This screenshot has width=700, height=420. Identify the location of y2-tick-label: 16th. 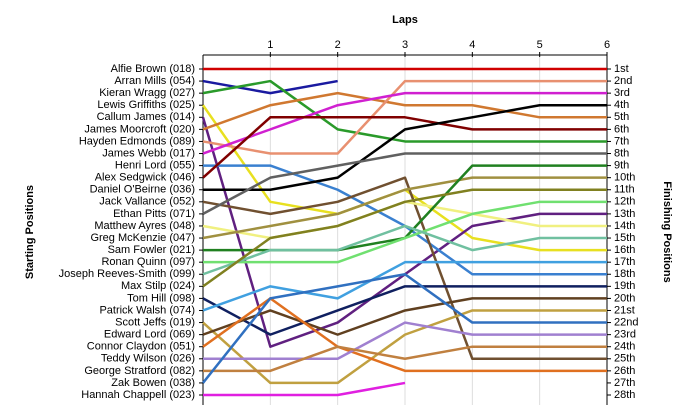
(624, 250).